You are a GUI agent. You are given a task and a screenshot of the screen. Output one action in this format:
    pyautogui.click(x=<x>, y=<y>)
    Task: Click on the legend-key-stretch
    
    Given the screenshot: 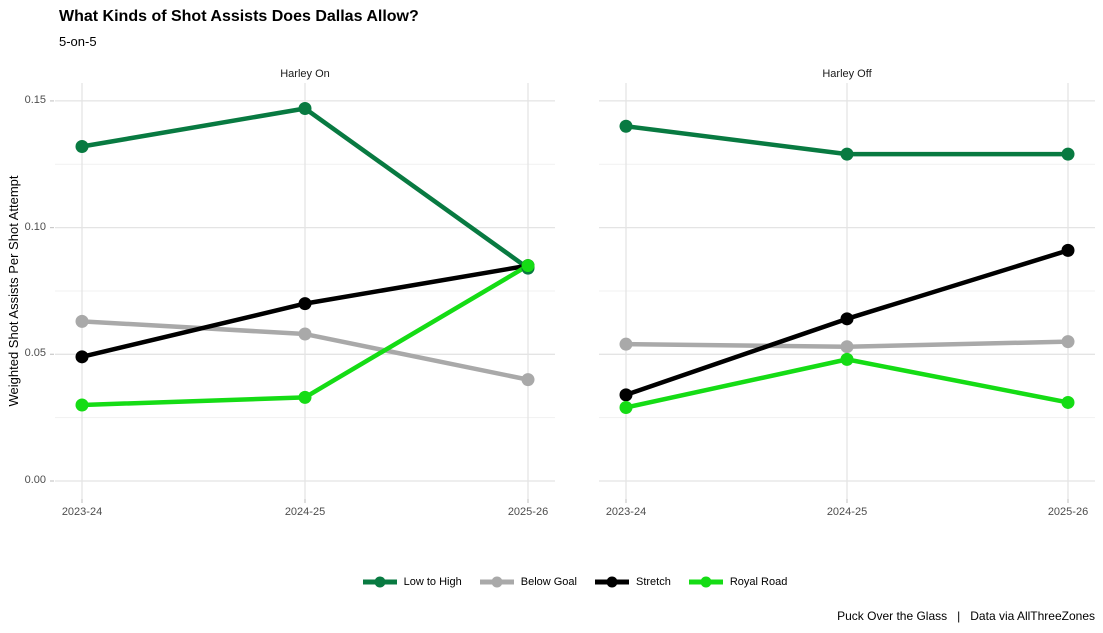 What is the action you would take?
    pyautogui.click(x=612, y=582)
    